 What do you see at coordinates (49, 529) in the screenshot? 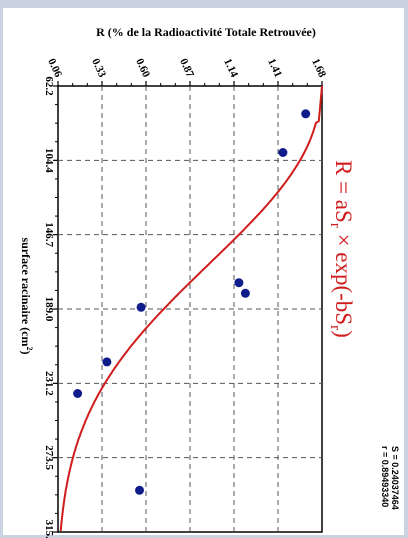
I see `tick-label-s: 315.7` at bounding box center [49, 529].